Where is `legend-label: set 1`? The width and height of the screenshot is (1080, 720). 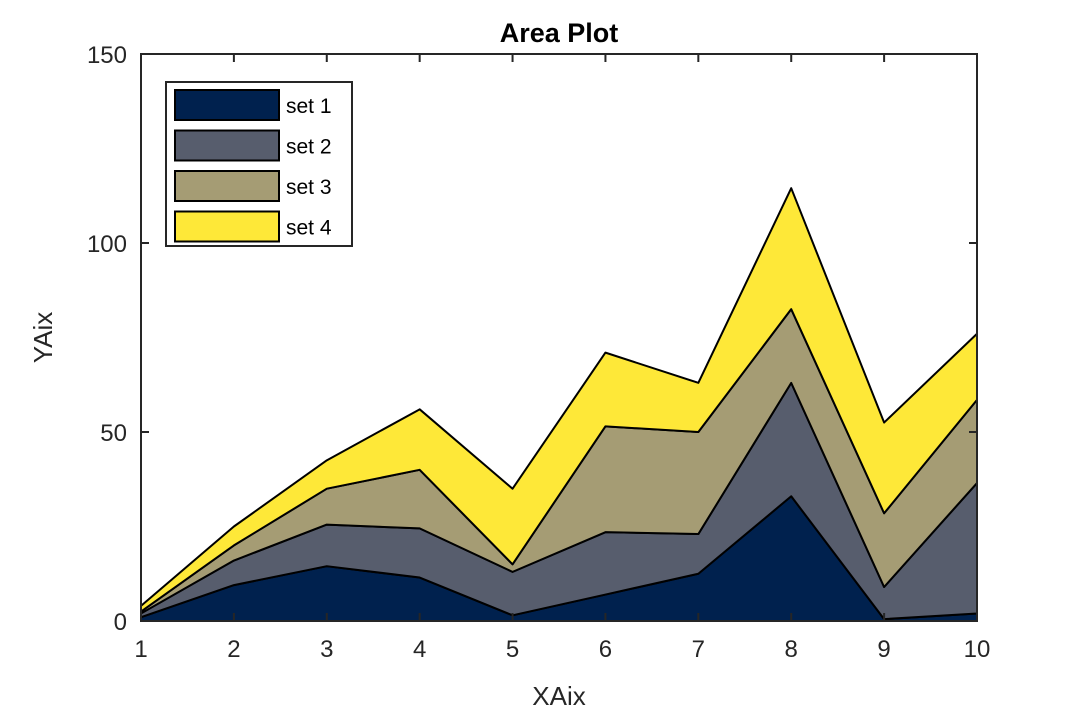
legend-label: set 1 is located at coordinates (309, 106).